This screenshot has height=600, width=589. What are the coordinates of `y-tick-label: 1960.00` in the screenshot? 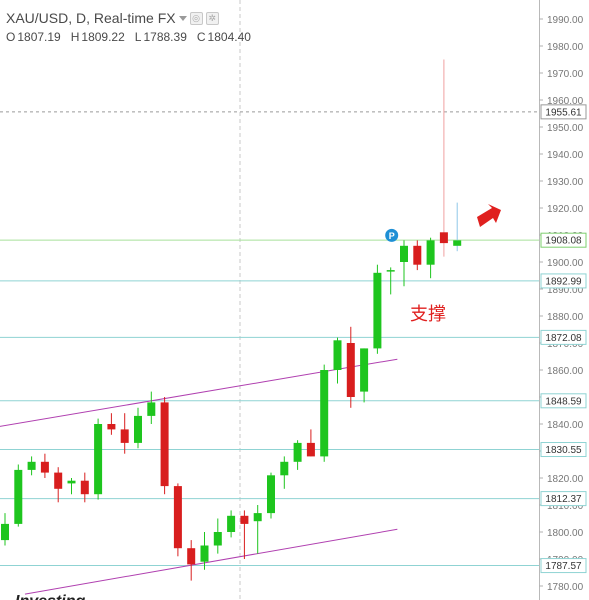 It's located at (565, 101).